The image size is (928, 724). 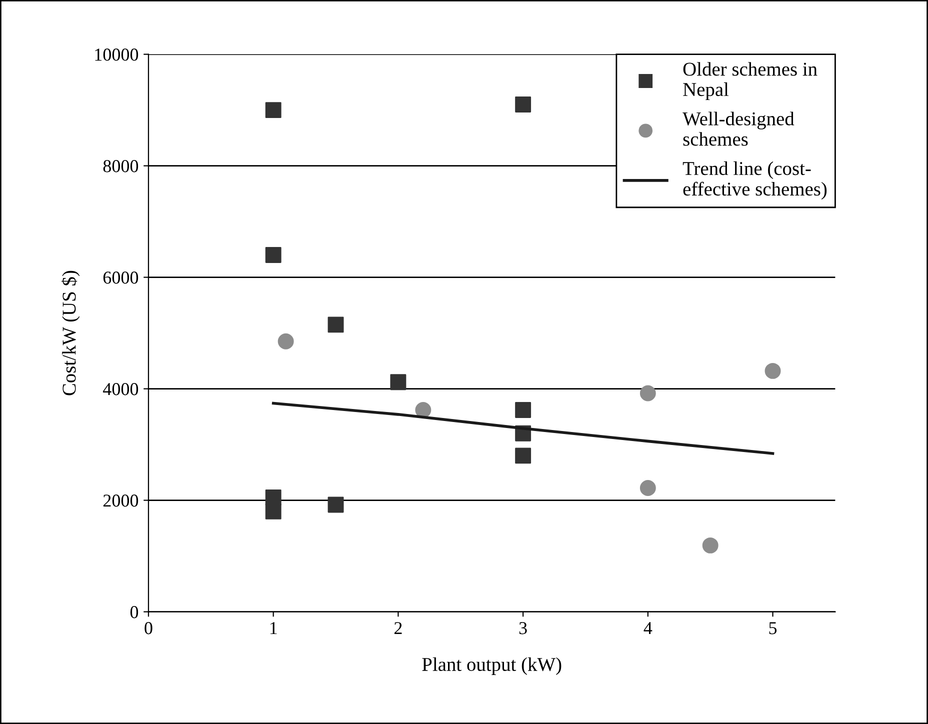 I want to click on x-tick-label: 2, so click(x=398, y=628).